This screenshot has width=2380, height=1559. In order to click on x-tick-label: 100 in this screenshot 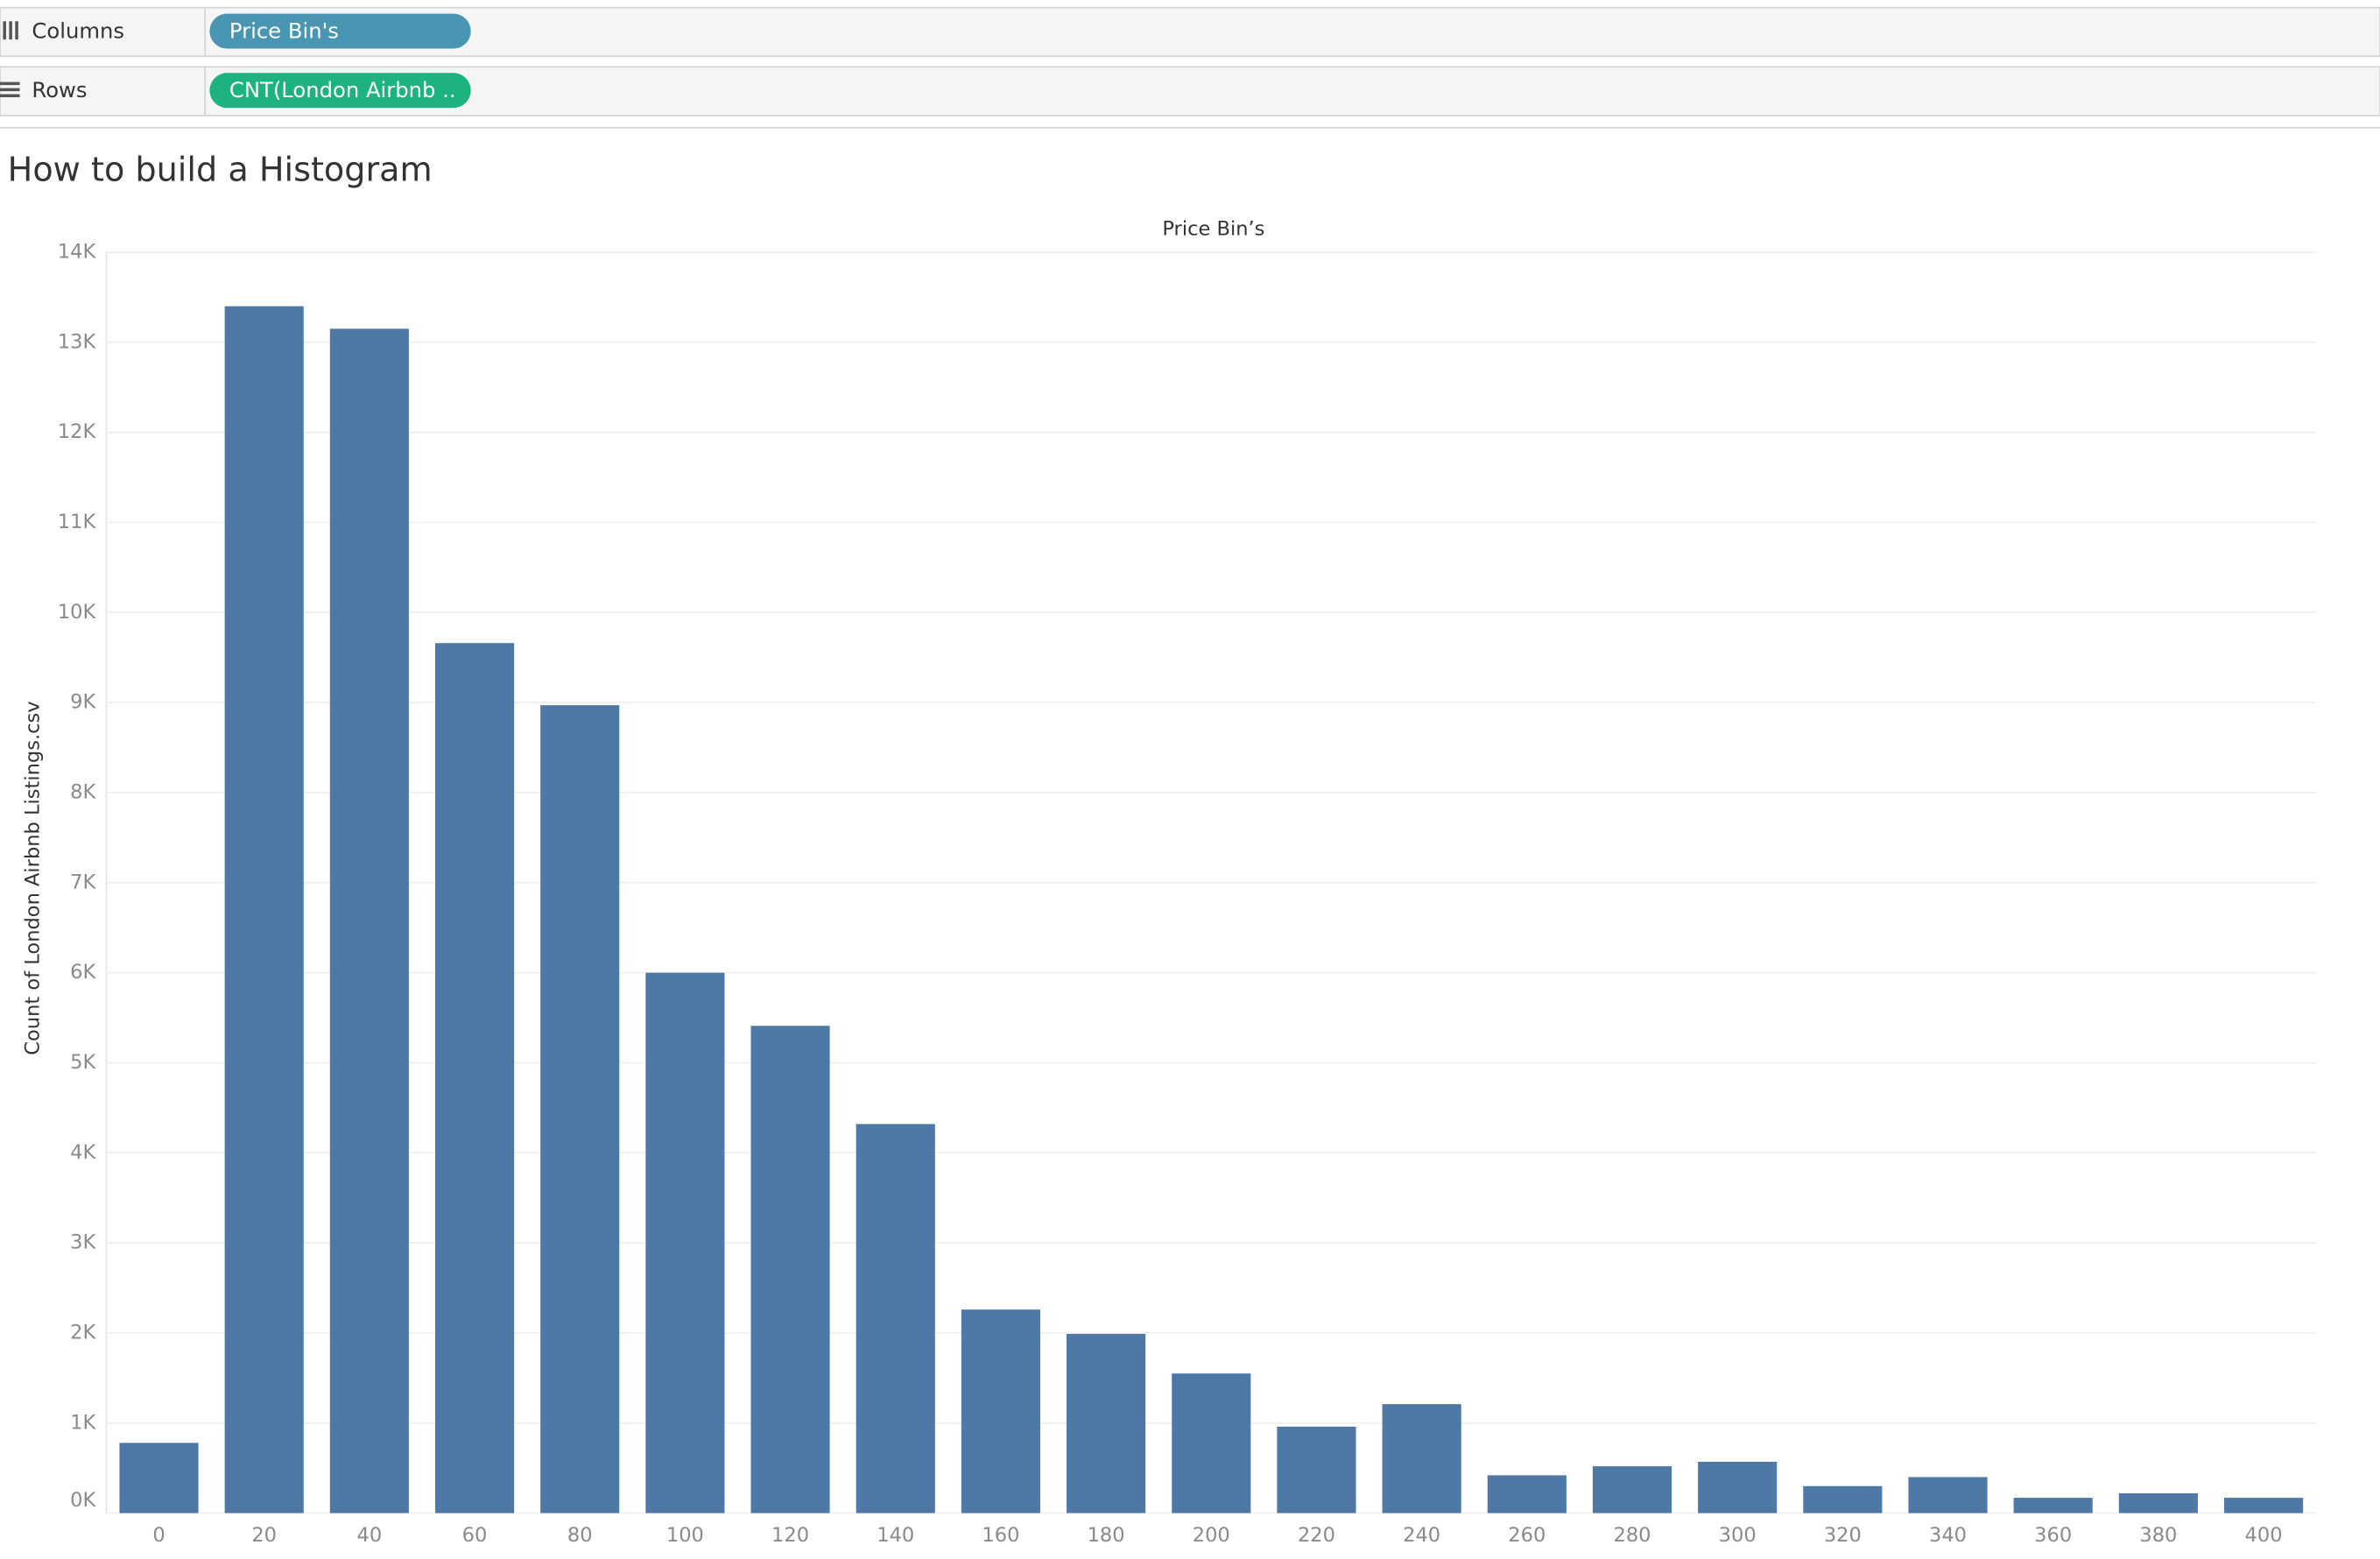, I will do `click(685, 1535)`.